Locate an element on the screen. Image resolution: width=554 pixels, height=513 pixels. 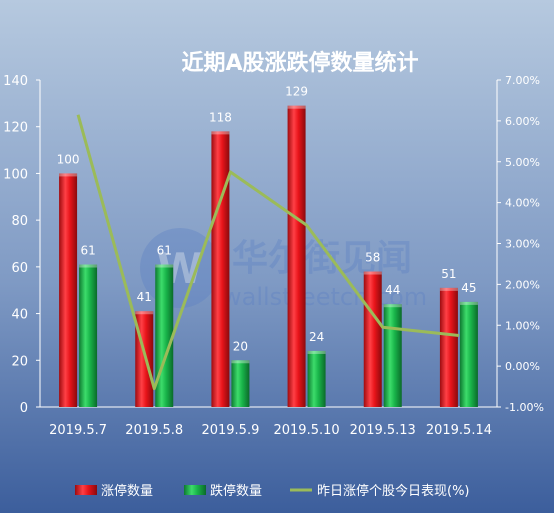
data-label-limit-up: 100 is located at coordinates (68, 159).